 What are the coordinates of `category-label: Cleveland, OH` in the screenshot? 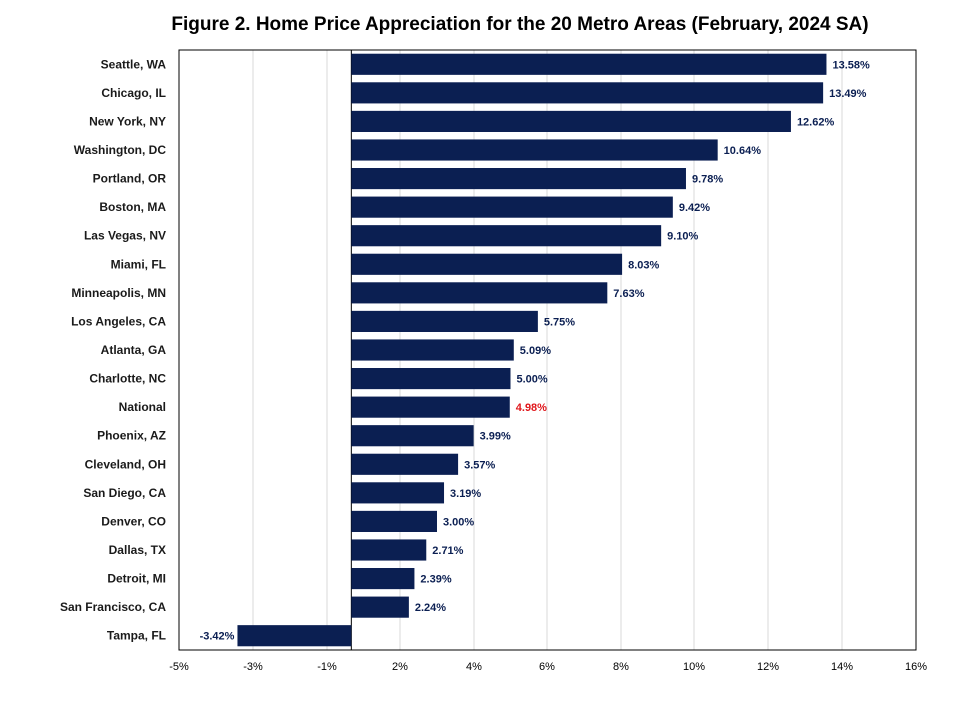 It's located at (125, 464).